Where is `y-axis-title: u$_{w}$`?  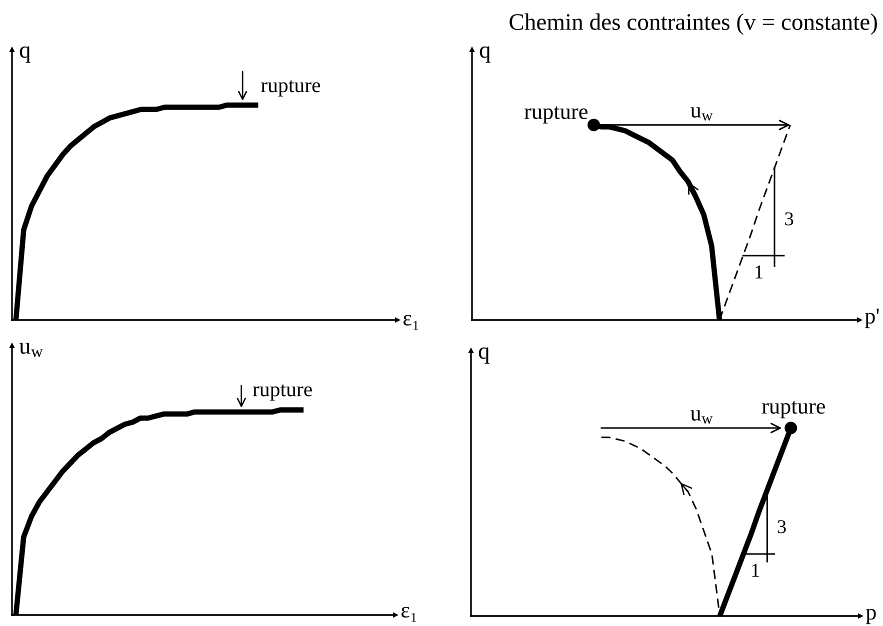
y-axis-title: u$_{w}$ is located at coordinates (31, 350).